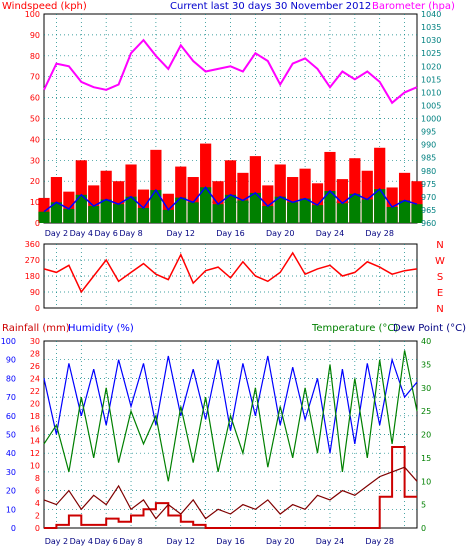  I want to click on wind-y-tick: 50, so click(35, 119).